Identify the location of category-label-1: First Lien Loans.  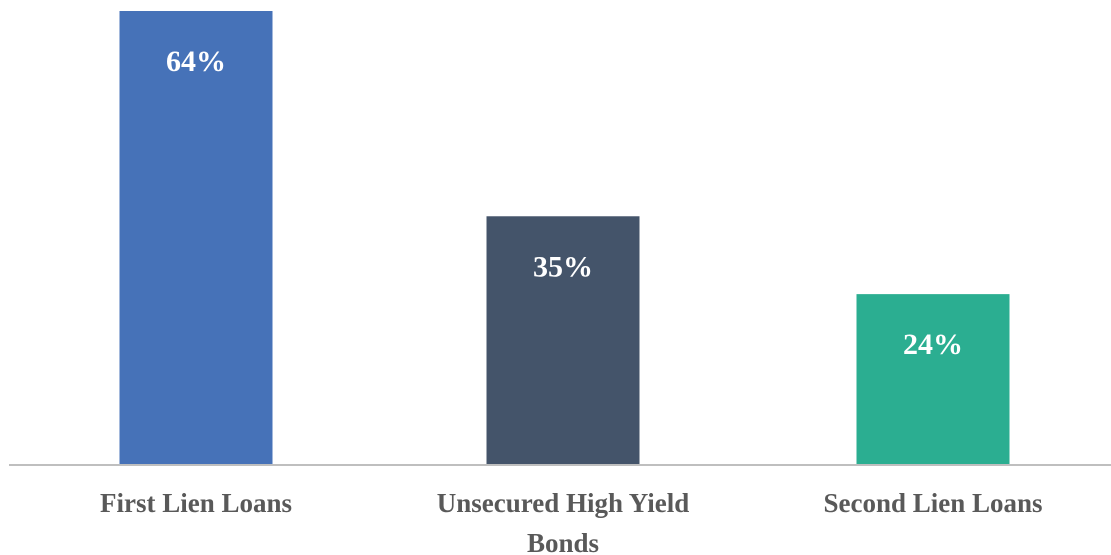
(196, 503).